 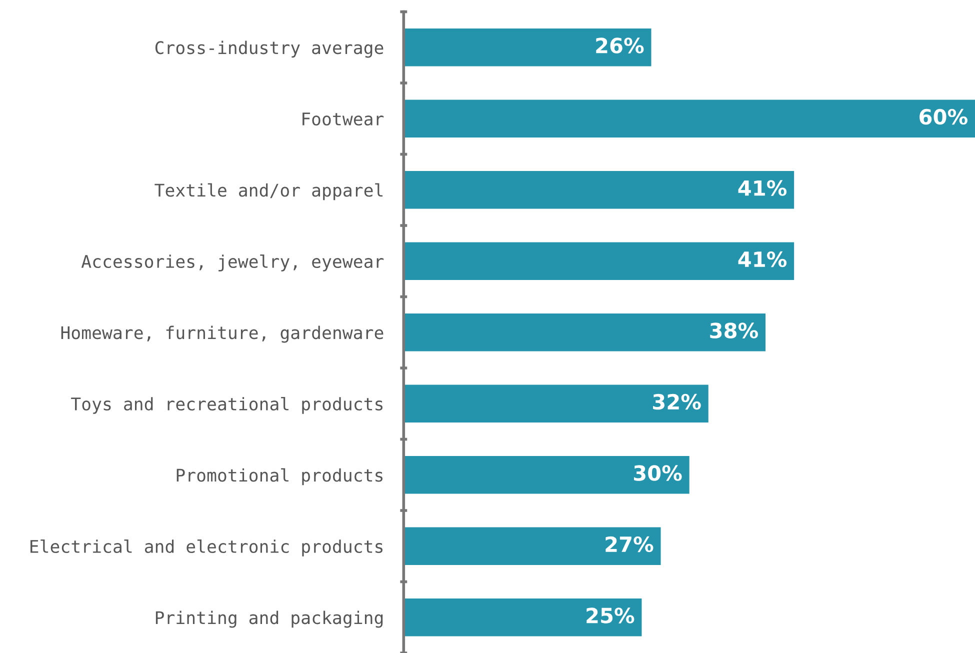 I want to click on data-label: 26%, so click(x=620, y=46).